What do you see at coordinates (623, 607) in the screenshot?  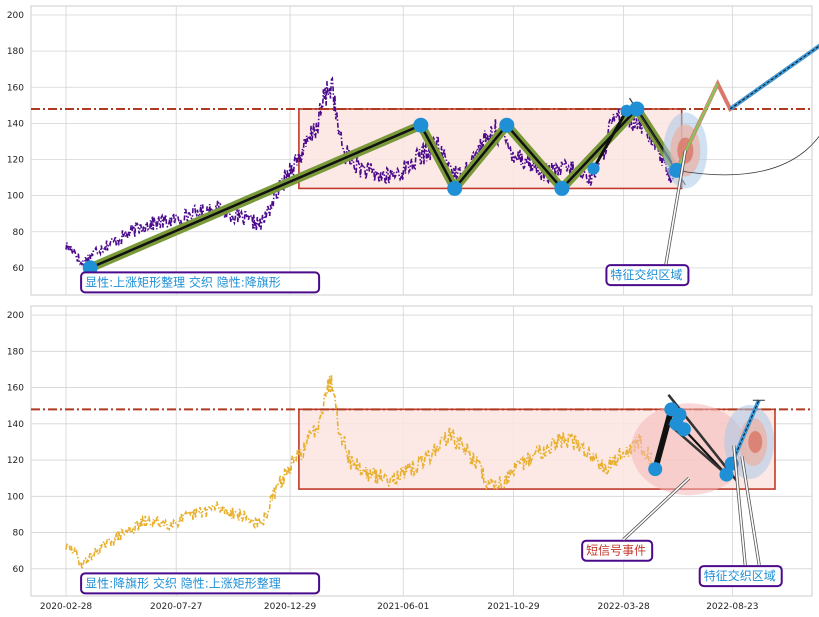 I see `x-tick-label: 2022-03-28` at bounding box center [623, 607].